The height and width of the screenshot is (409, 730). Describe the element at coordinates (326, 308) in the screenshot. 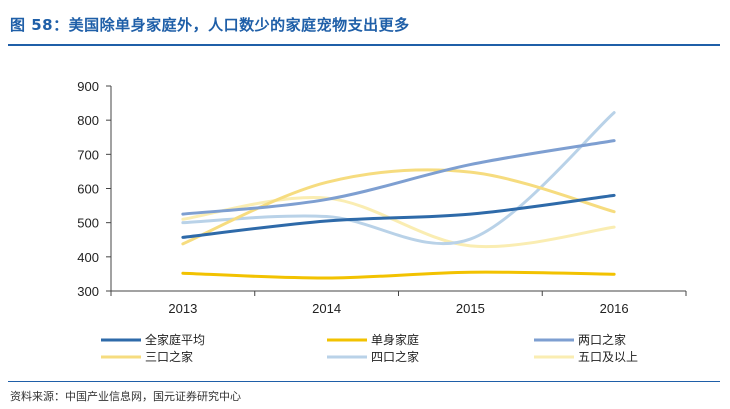

I see `x-tick-label: 2014` at that location.